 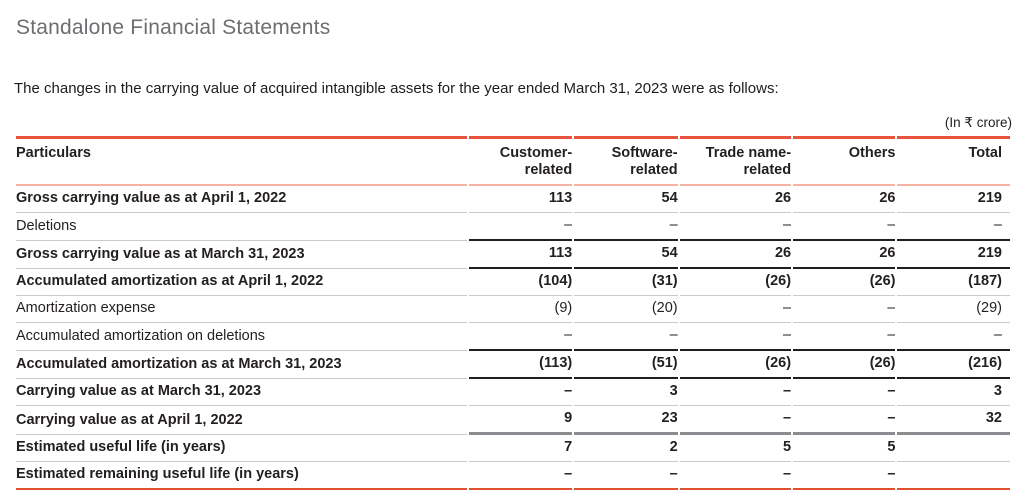 I want to click on cell-value: (113), so click(x=520, y=365).